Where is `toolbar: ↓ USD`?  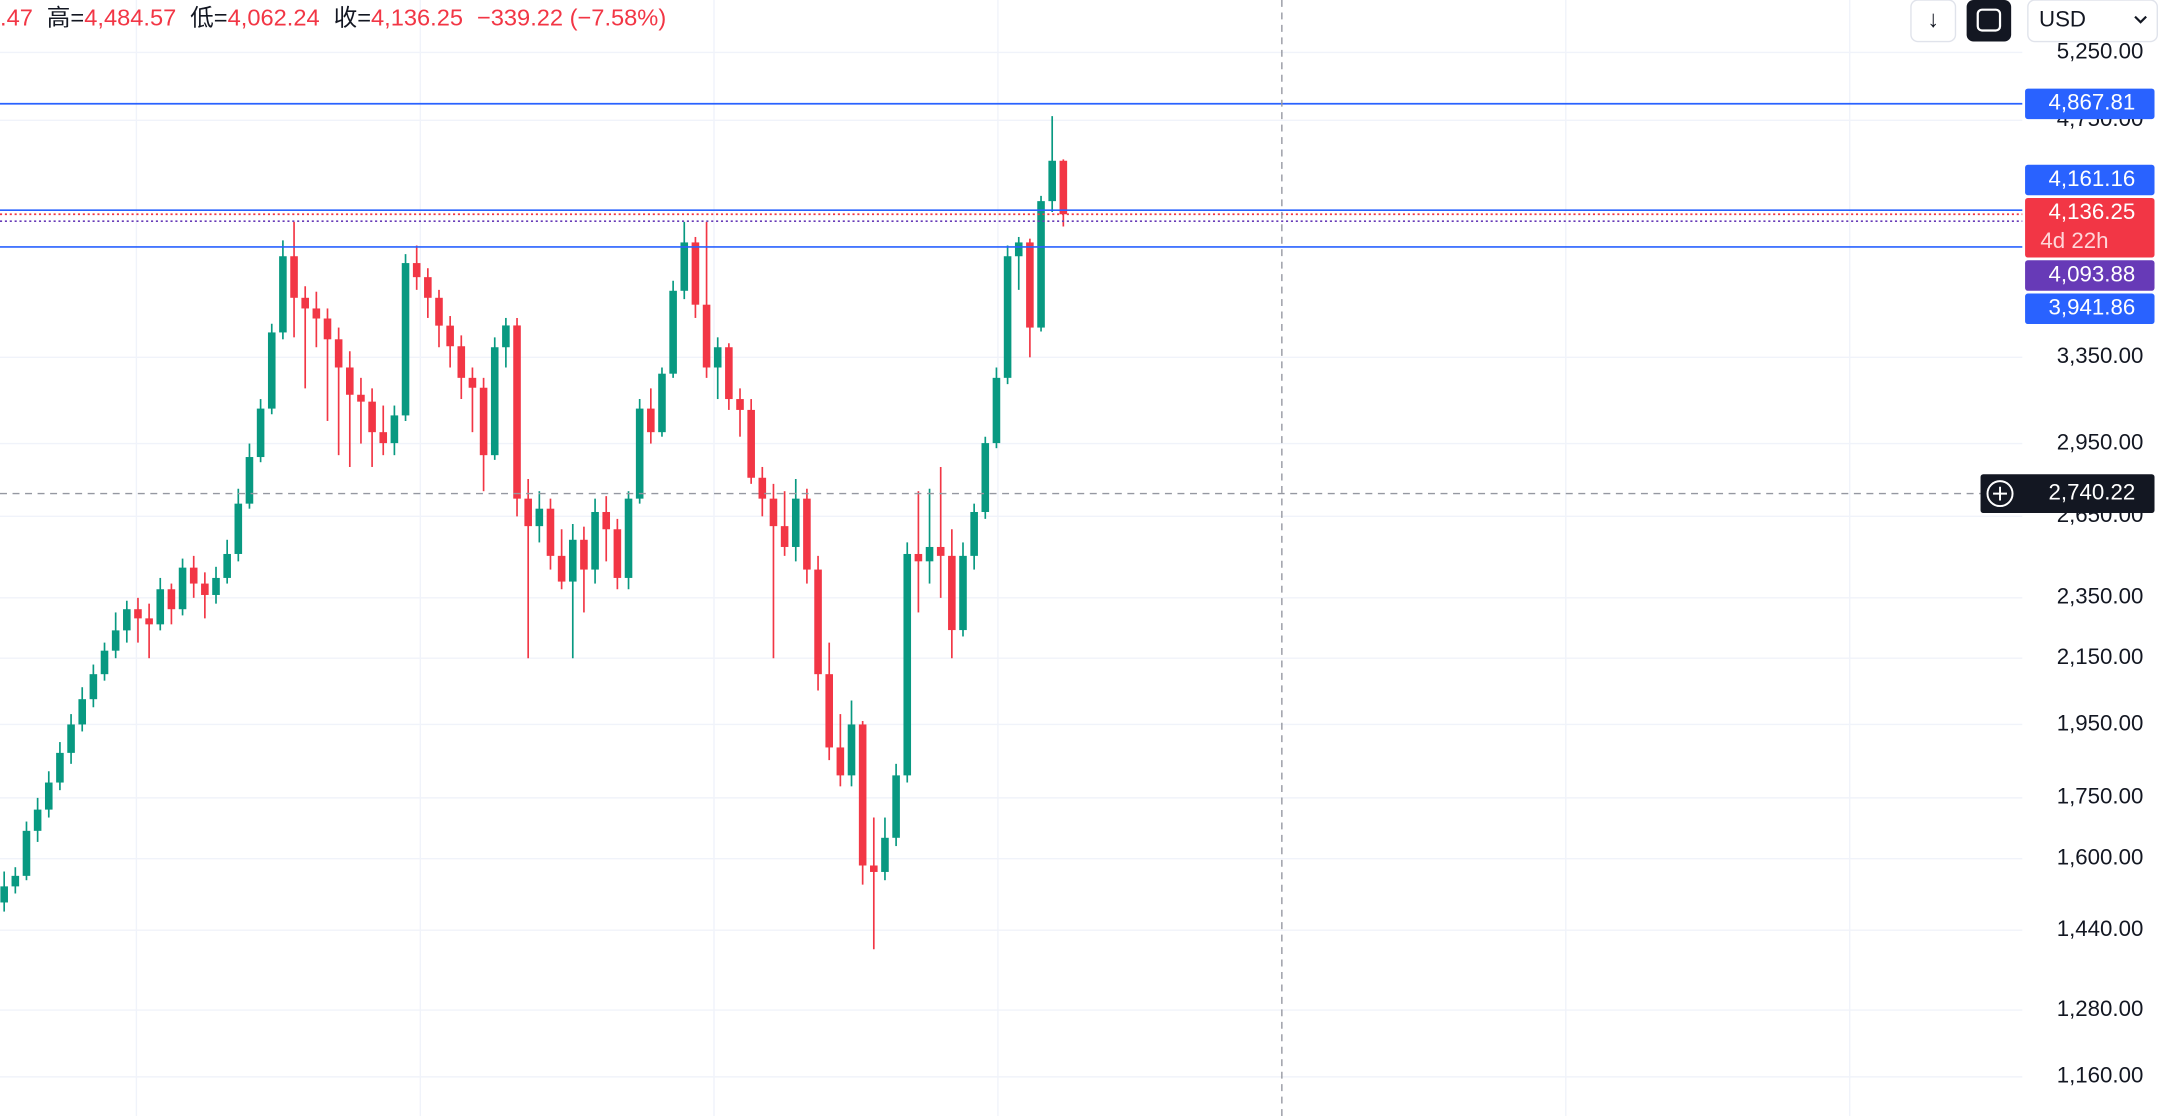
toolbar: ↓ USD is located at coordinates (2034, 21).